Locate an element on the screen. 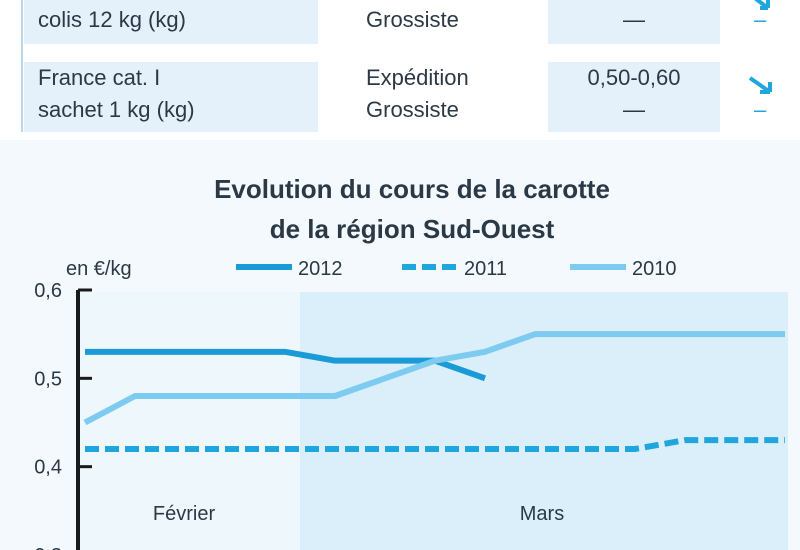  text: sachet 1 kg (kg) is located at coordinates (116, 109).